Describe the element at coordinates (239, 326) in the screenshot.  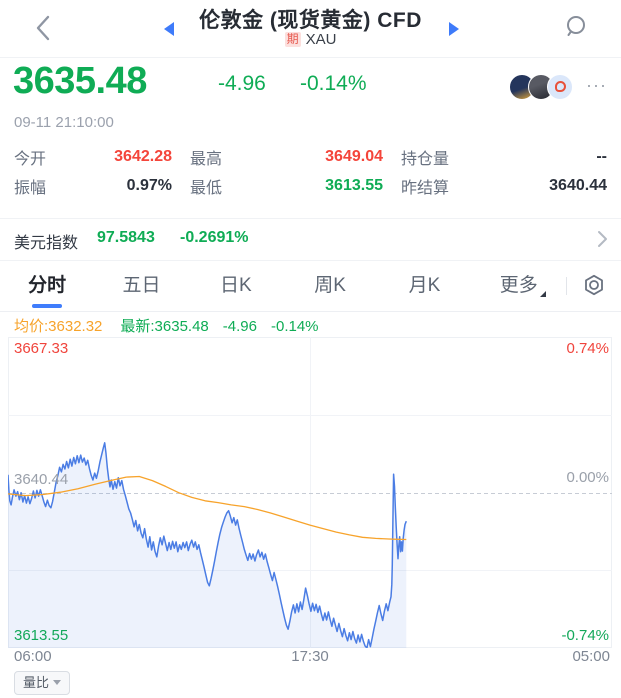
I see `legend-change: -4.96` at that location.